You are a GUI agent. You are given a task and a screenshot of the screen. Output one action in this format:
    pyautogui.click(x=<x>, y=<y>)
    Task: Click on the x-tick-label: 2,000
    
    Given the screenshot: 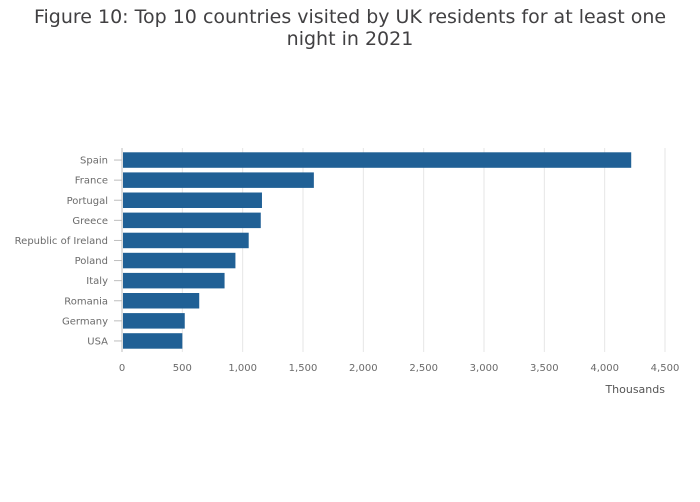 What is the action you would take?
    pyautogui.click(x=363, y=368)
    